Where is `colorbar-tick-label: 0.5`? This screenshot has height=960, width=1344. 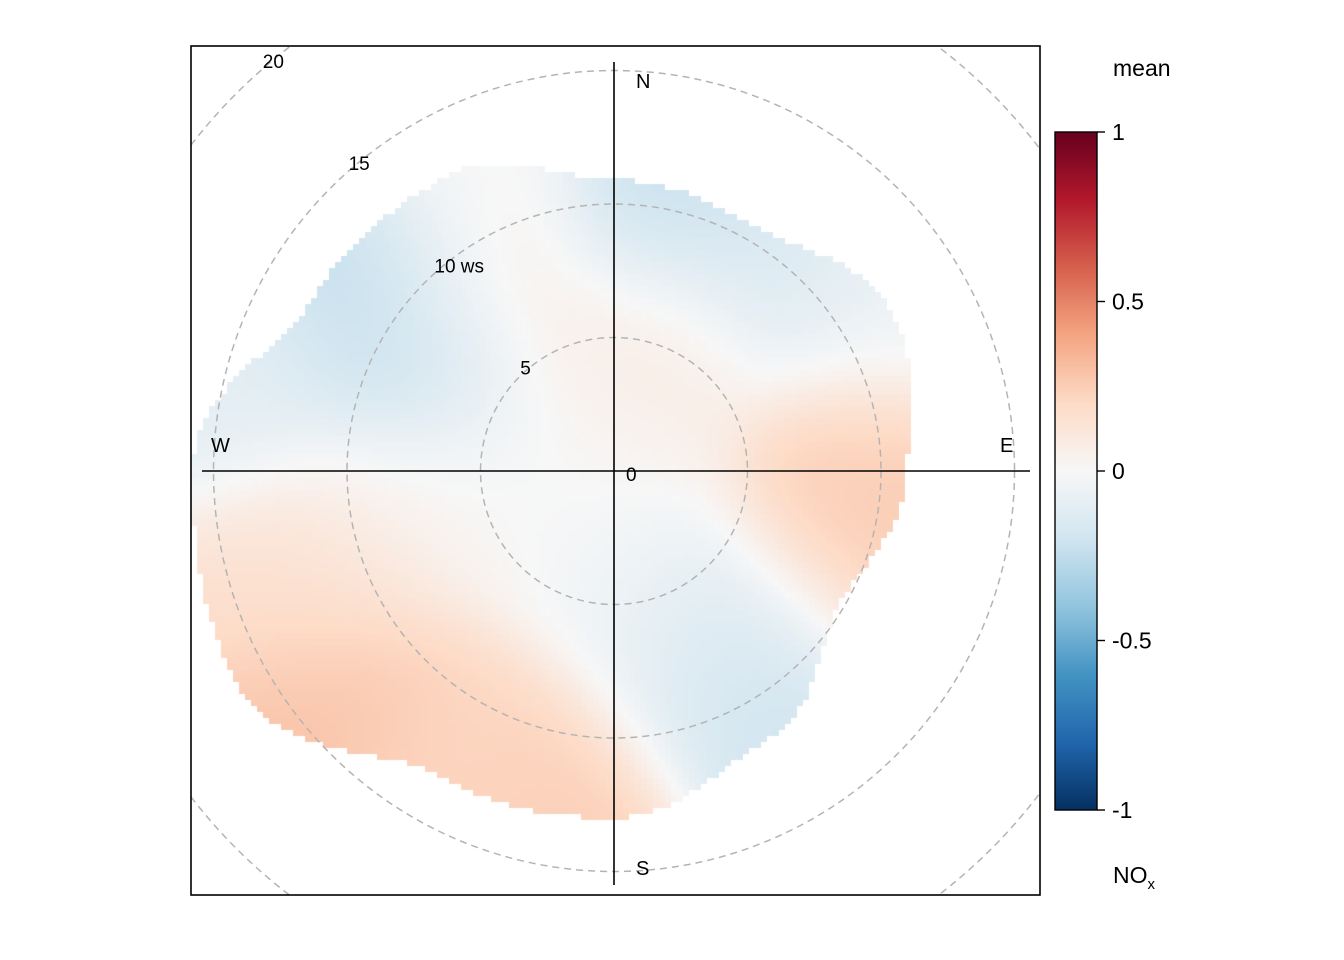 colorbar-tick-label: 0.5 is located at coordinates (1128, 302).